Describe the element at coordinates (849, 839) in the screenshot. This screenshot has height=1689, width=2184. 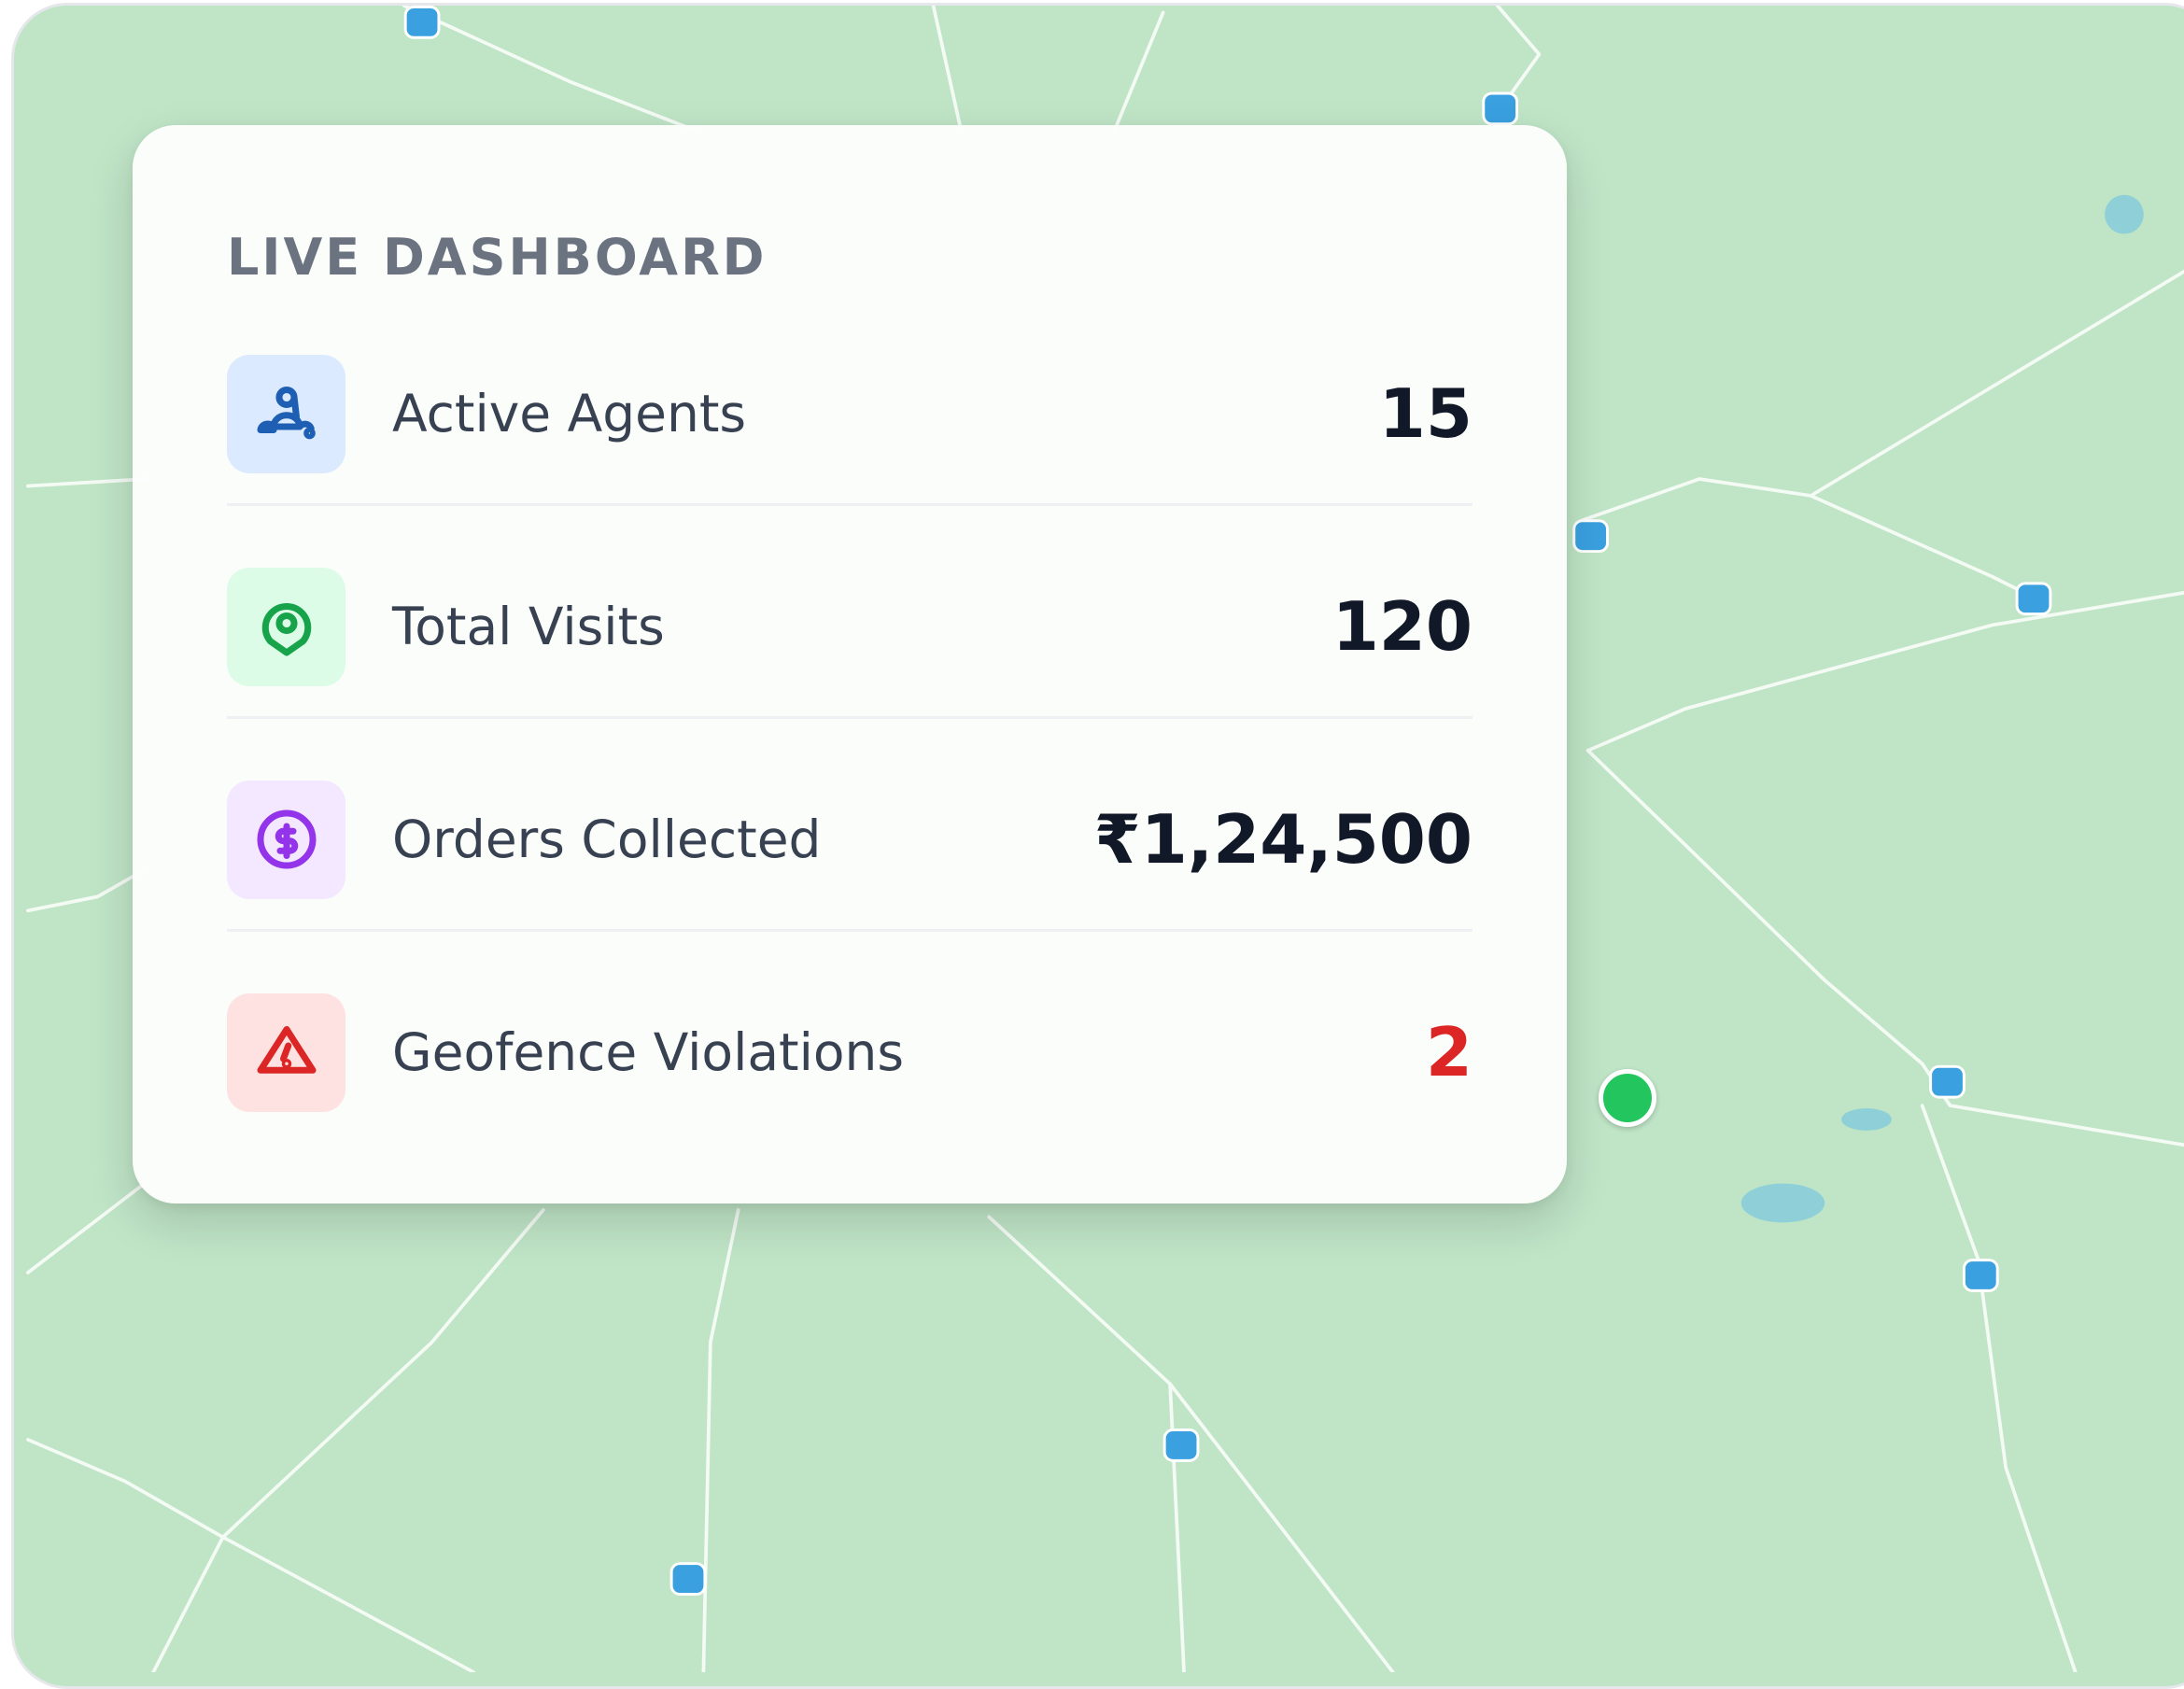
I see `metric-row-orders-collected: Orders Collected ₹1,24,500` at that location.